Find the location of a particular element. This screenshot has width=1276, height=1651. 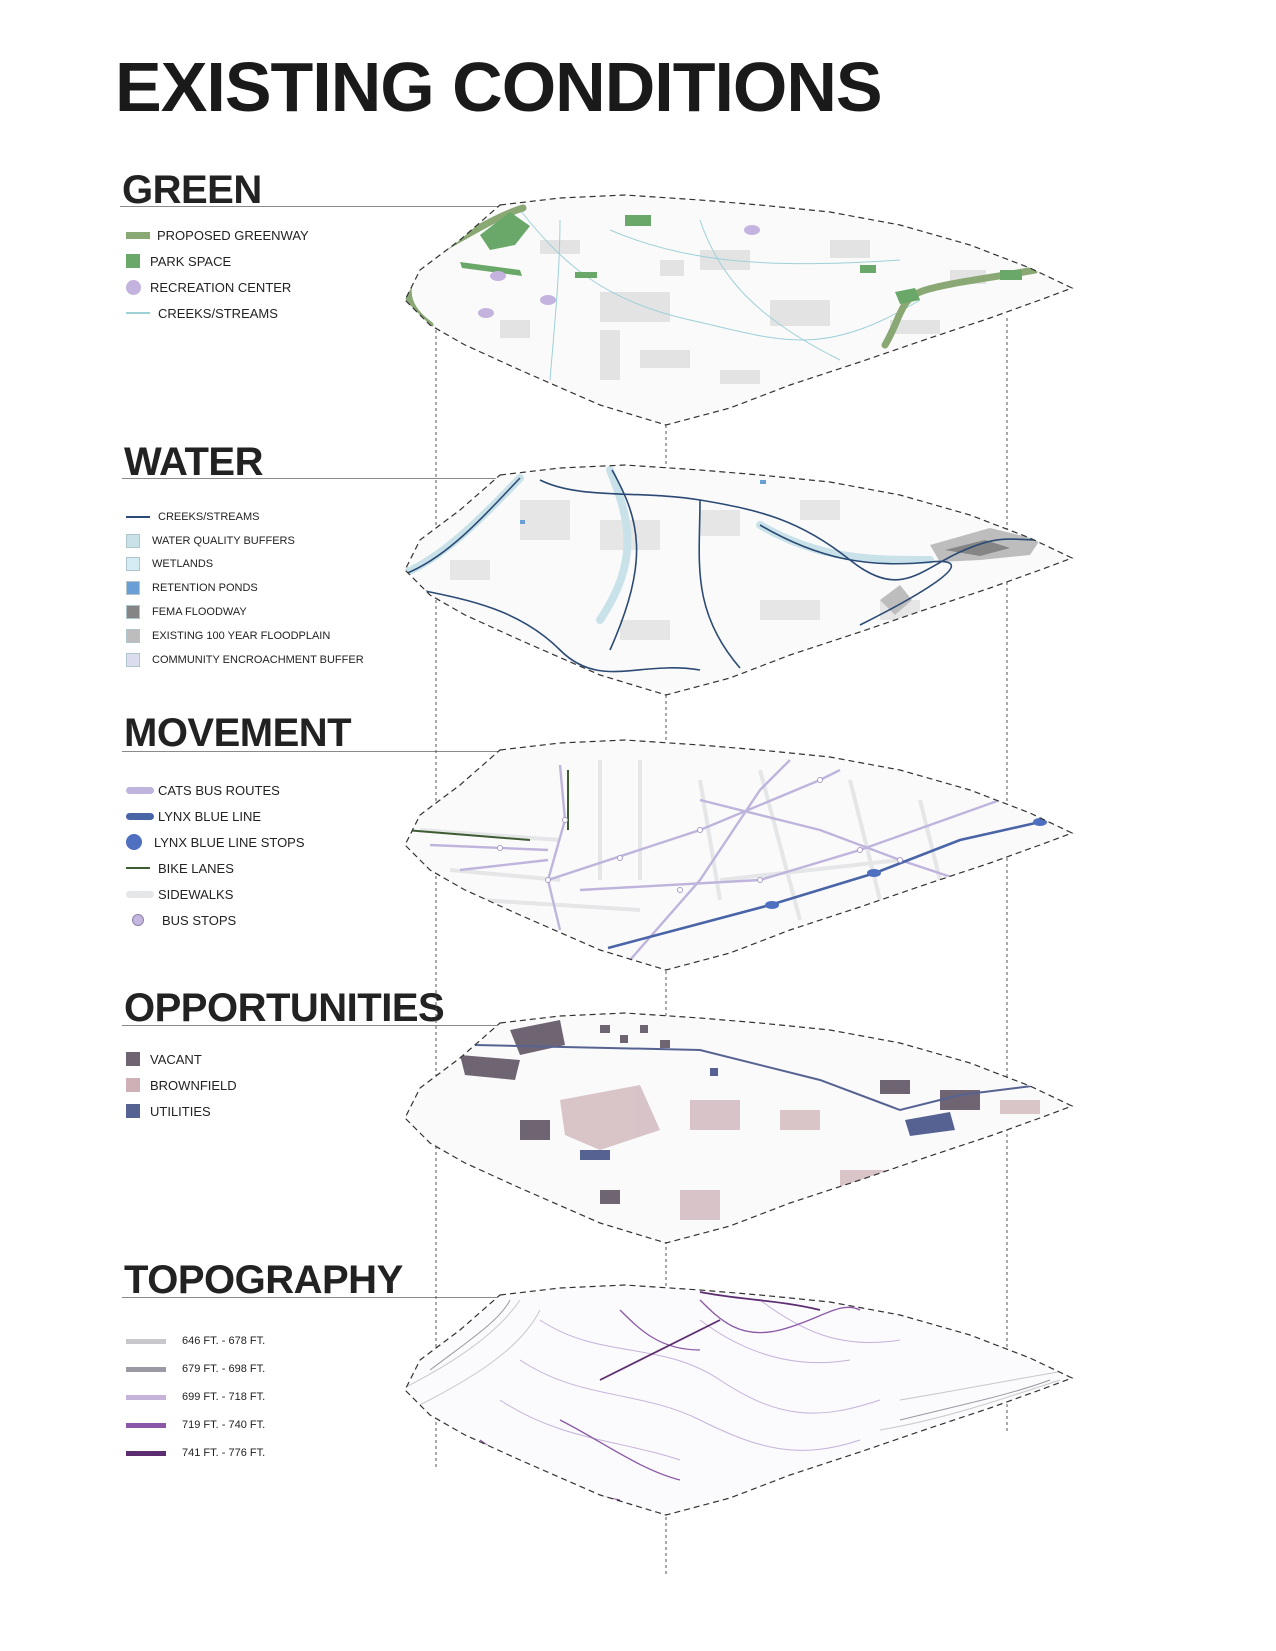

legend-item: BIKE LANES is located at coordinates (215, 868).